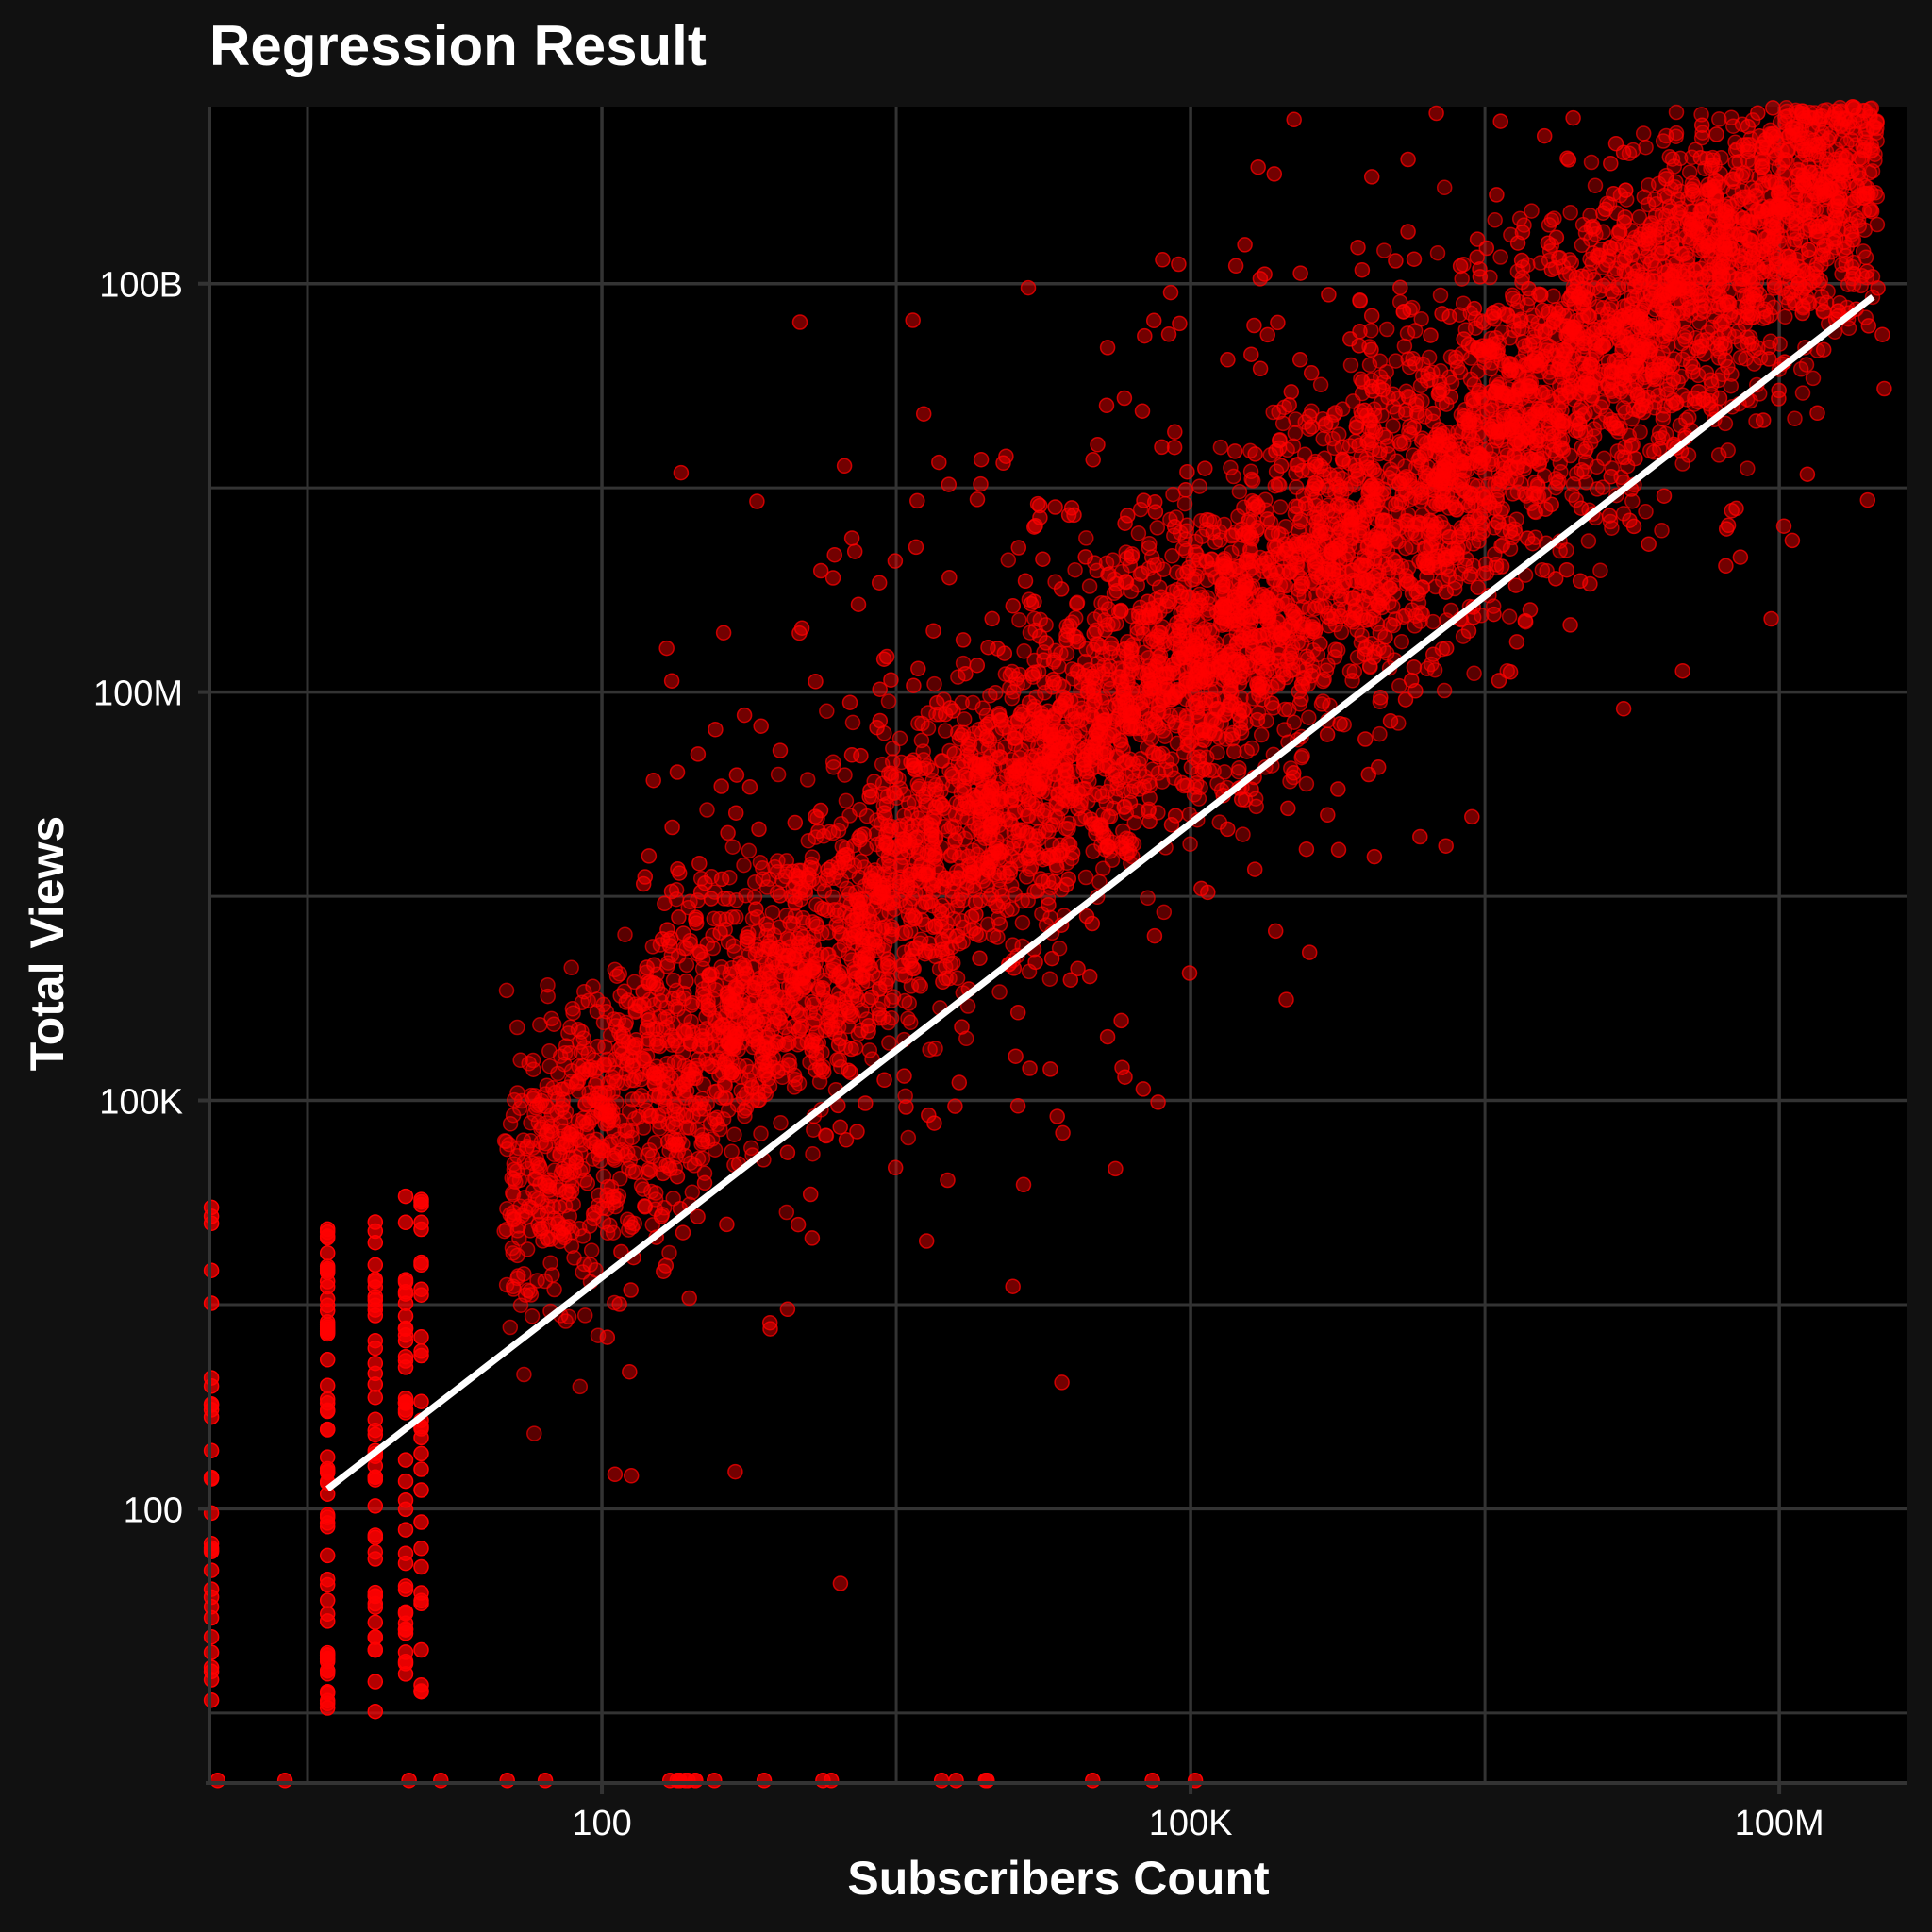 This screenshot has height=1932, width=1932. Describe the element at coordinates (458, 45) in the screenshot. I see `chart-title: Regression Result` at that location.